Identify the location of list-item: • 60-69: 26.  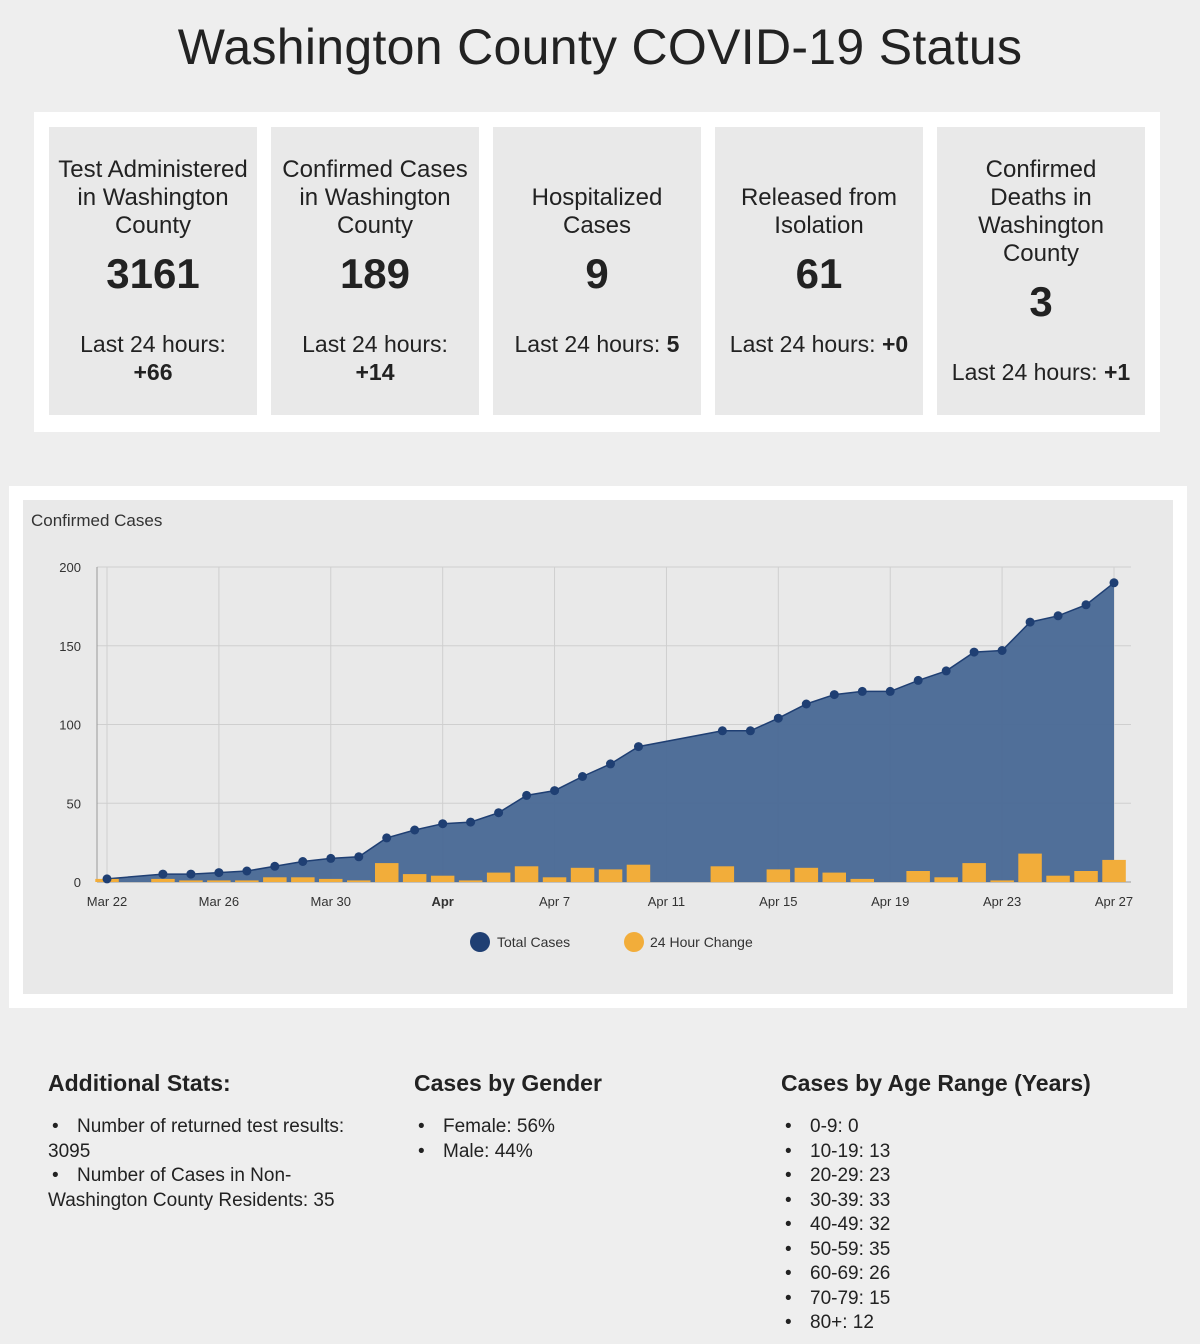
(838, 1273).